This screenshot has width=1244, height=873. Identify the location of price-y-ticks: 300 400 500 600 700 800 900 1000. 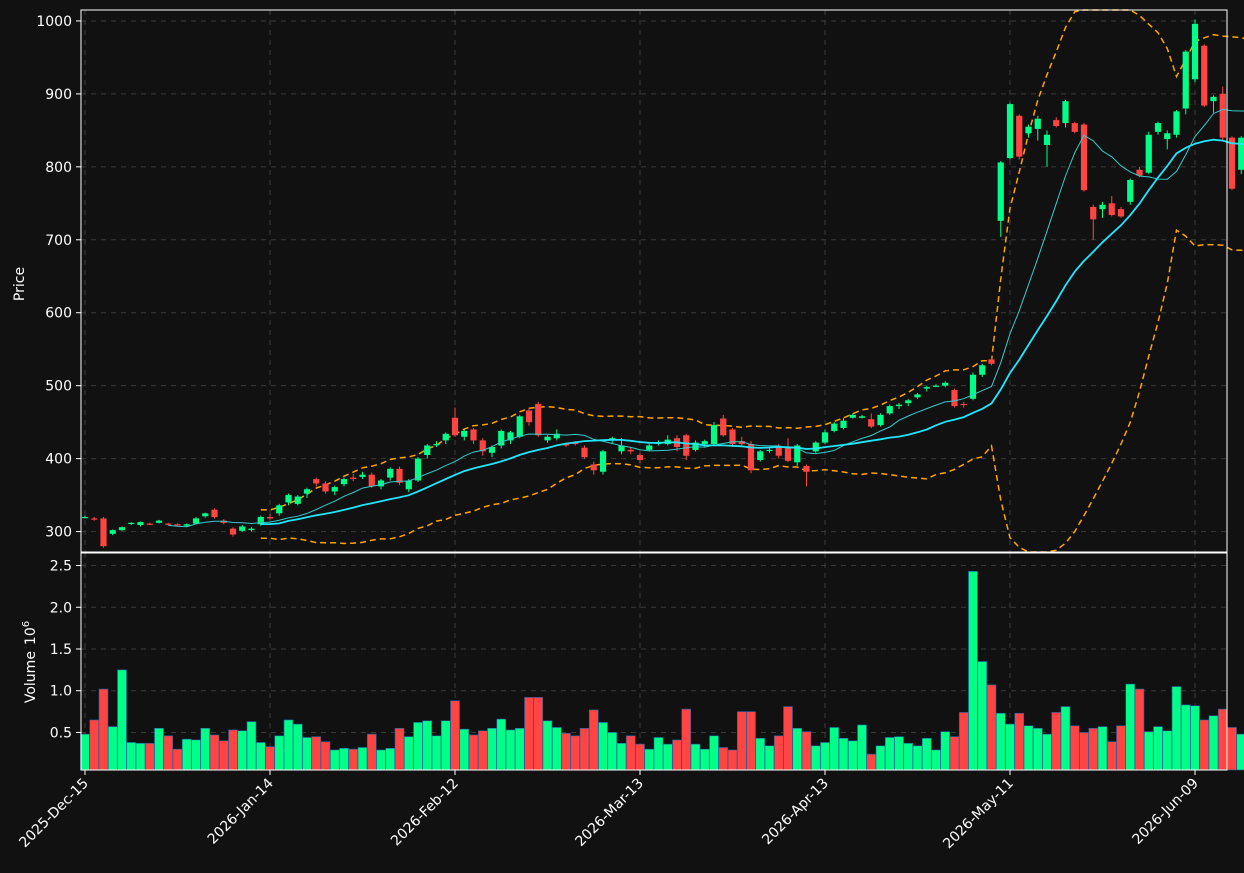
(58, 277).